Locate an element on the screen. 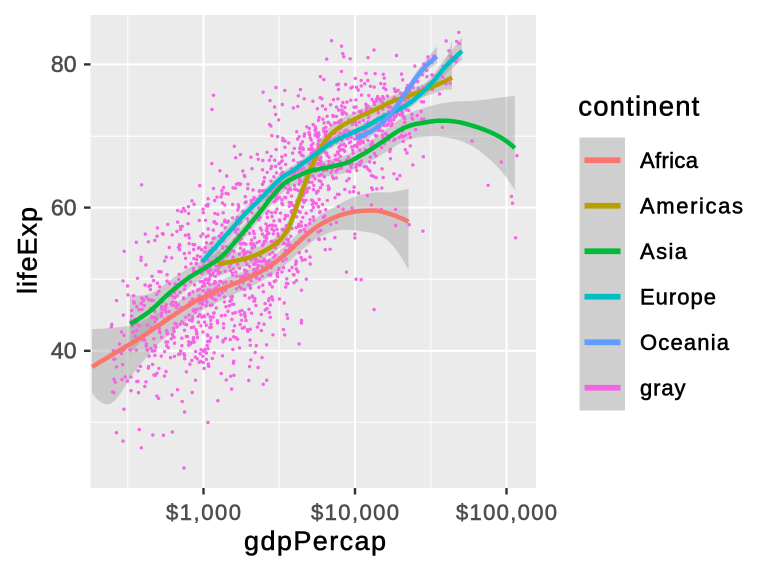 This screenshot has height=576, width=768. svg-text: Asia is located at coordinates (664, 251).